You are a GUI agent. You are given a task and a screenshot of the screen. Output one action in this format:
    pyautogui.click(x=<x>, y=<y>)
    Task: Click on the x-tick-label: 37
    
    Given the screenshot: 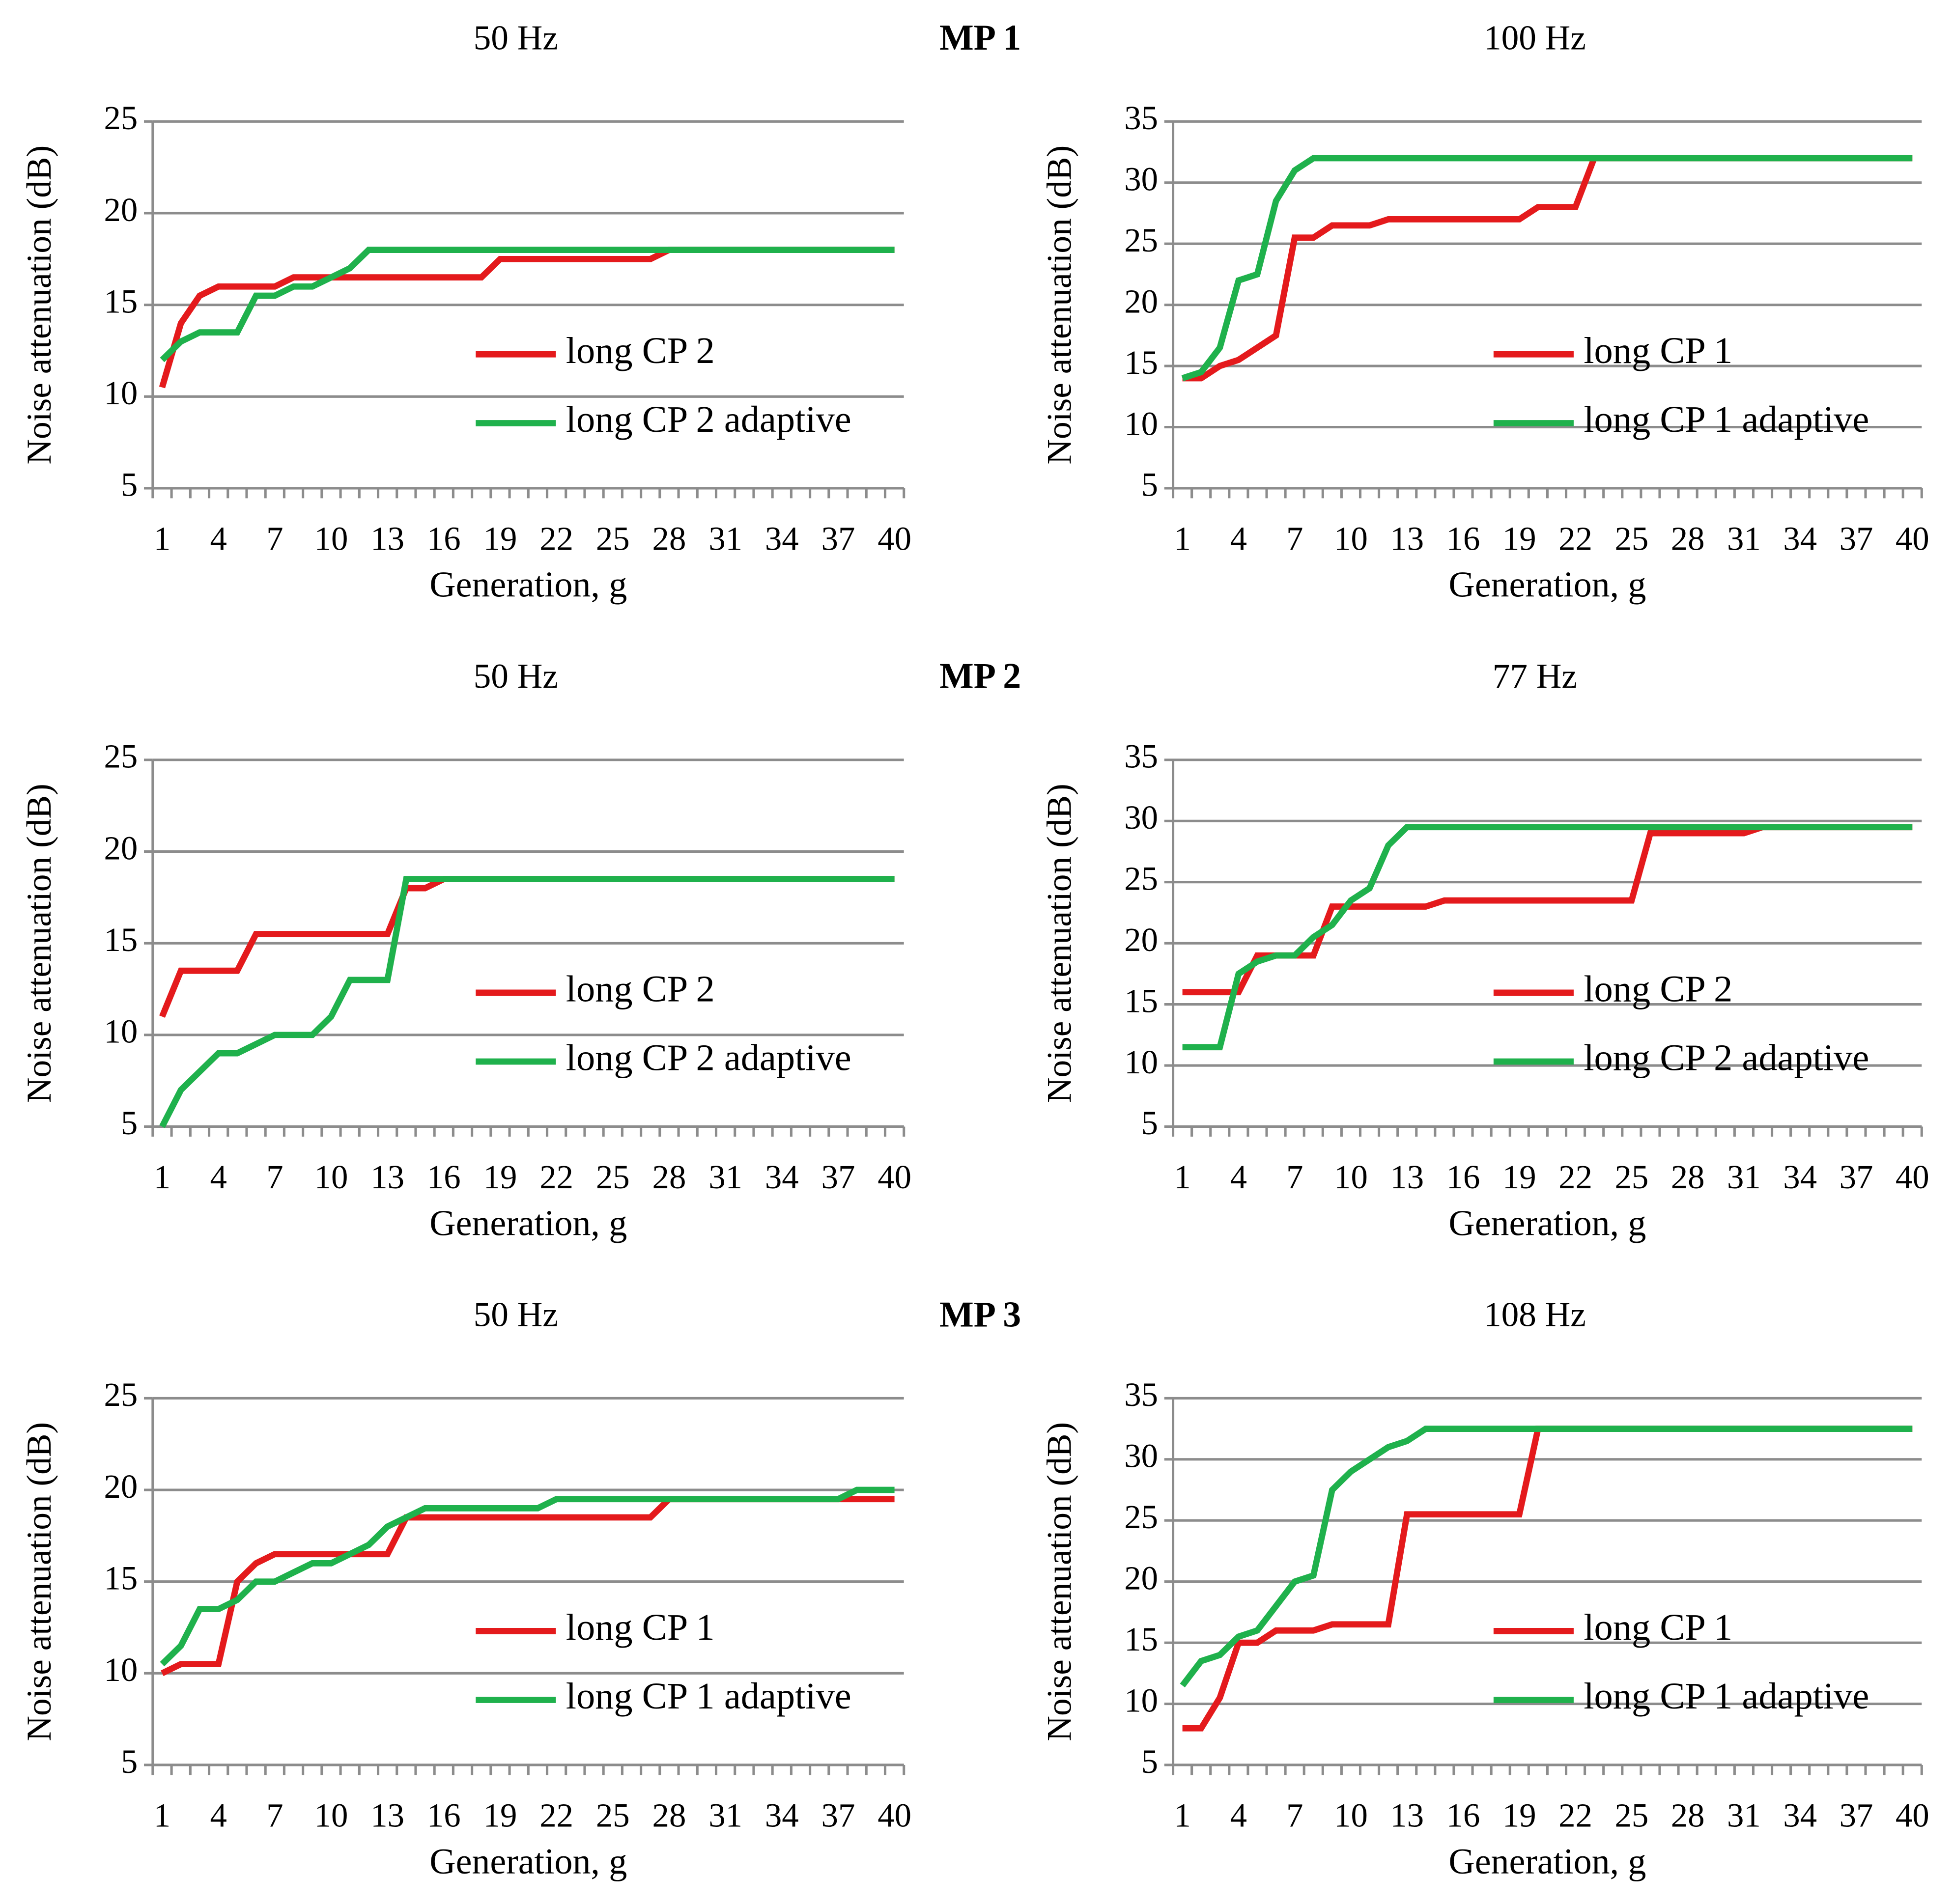 What is the action you would take?
    pyautogui.click(x=838, y=1815)
    